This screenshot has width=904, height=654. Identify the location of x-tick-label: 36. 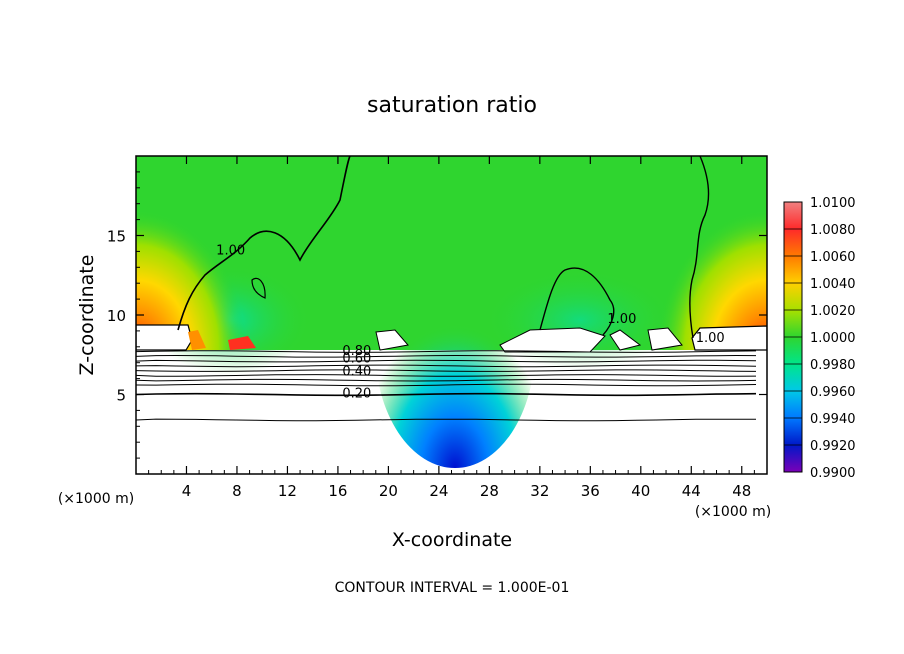
(590, 491).